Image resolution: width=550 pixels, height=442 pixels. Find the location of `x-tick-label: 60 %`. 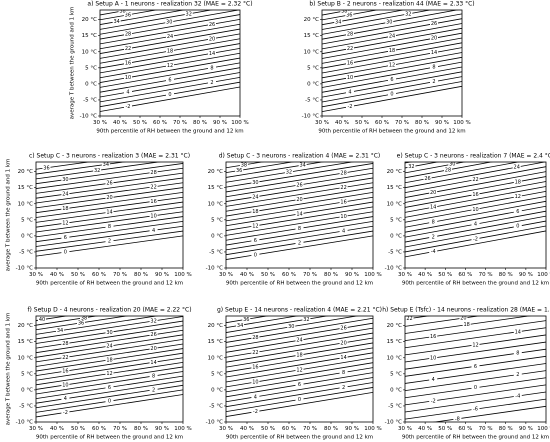

x-tick-label: 60 % is located at coordinates (289, 275).